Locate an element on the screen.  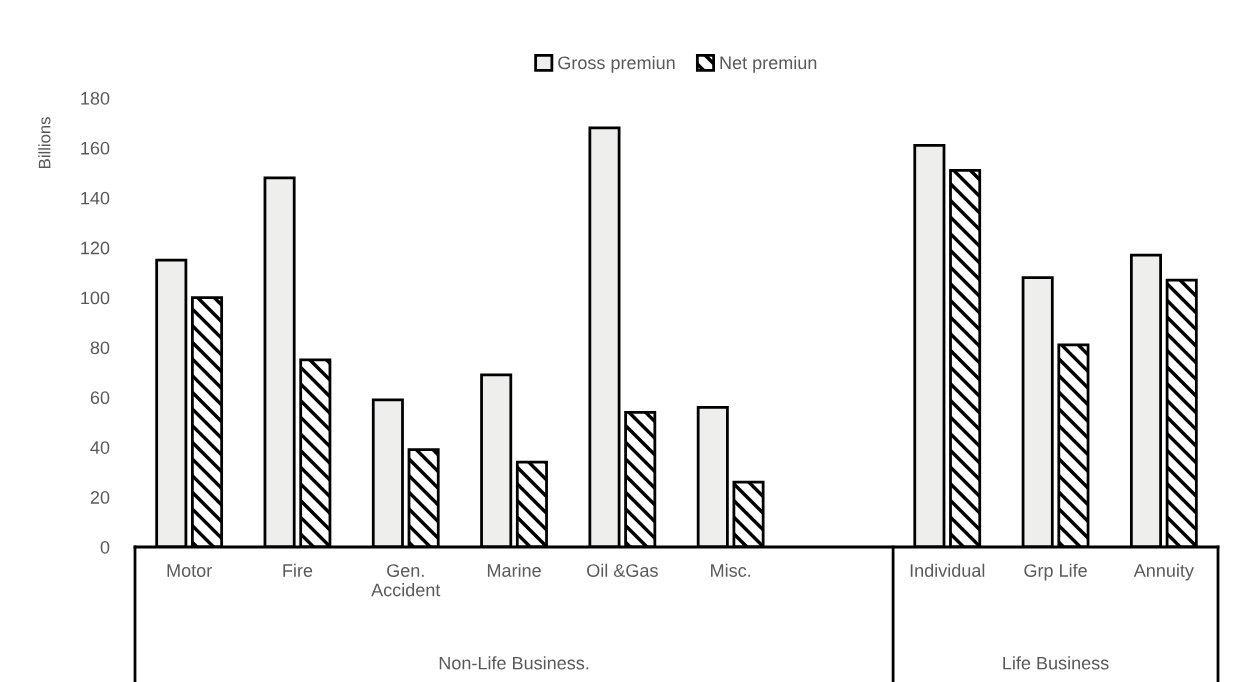
y-tick-label: 60 is located at coordinates (100, 398).